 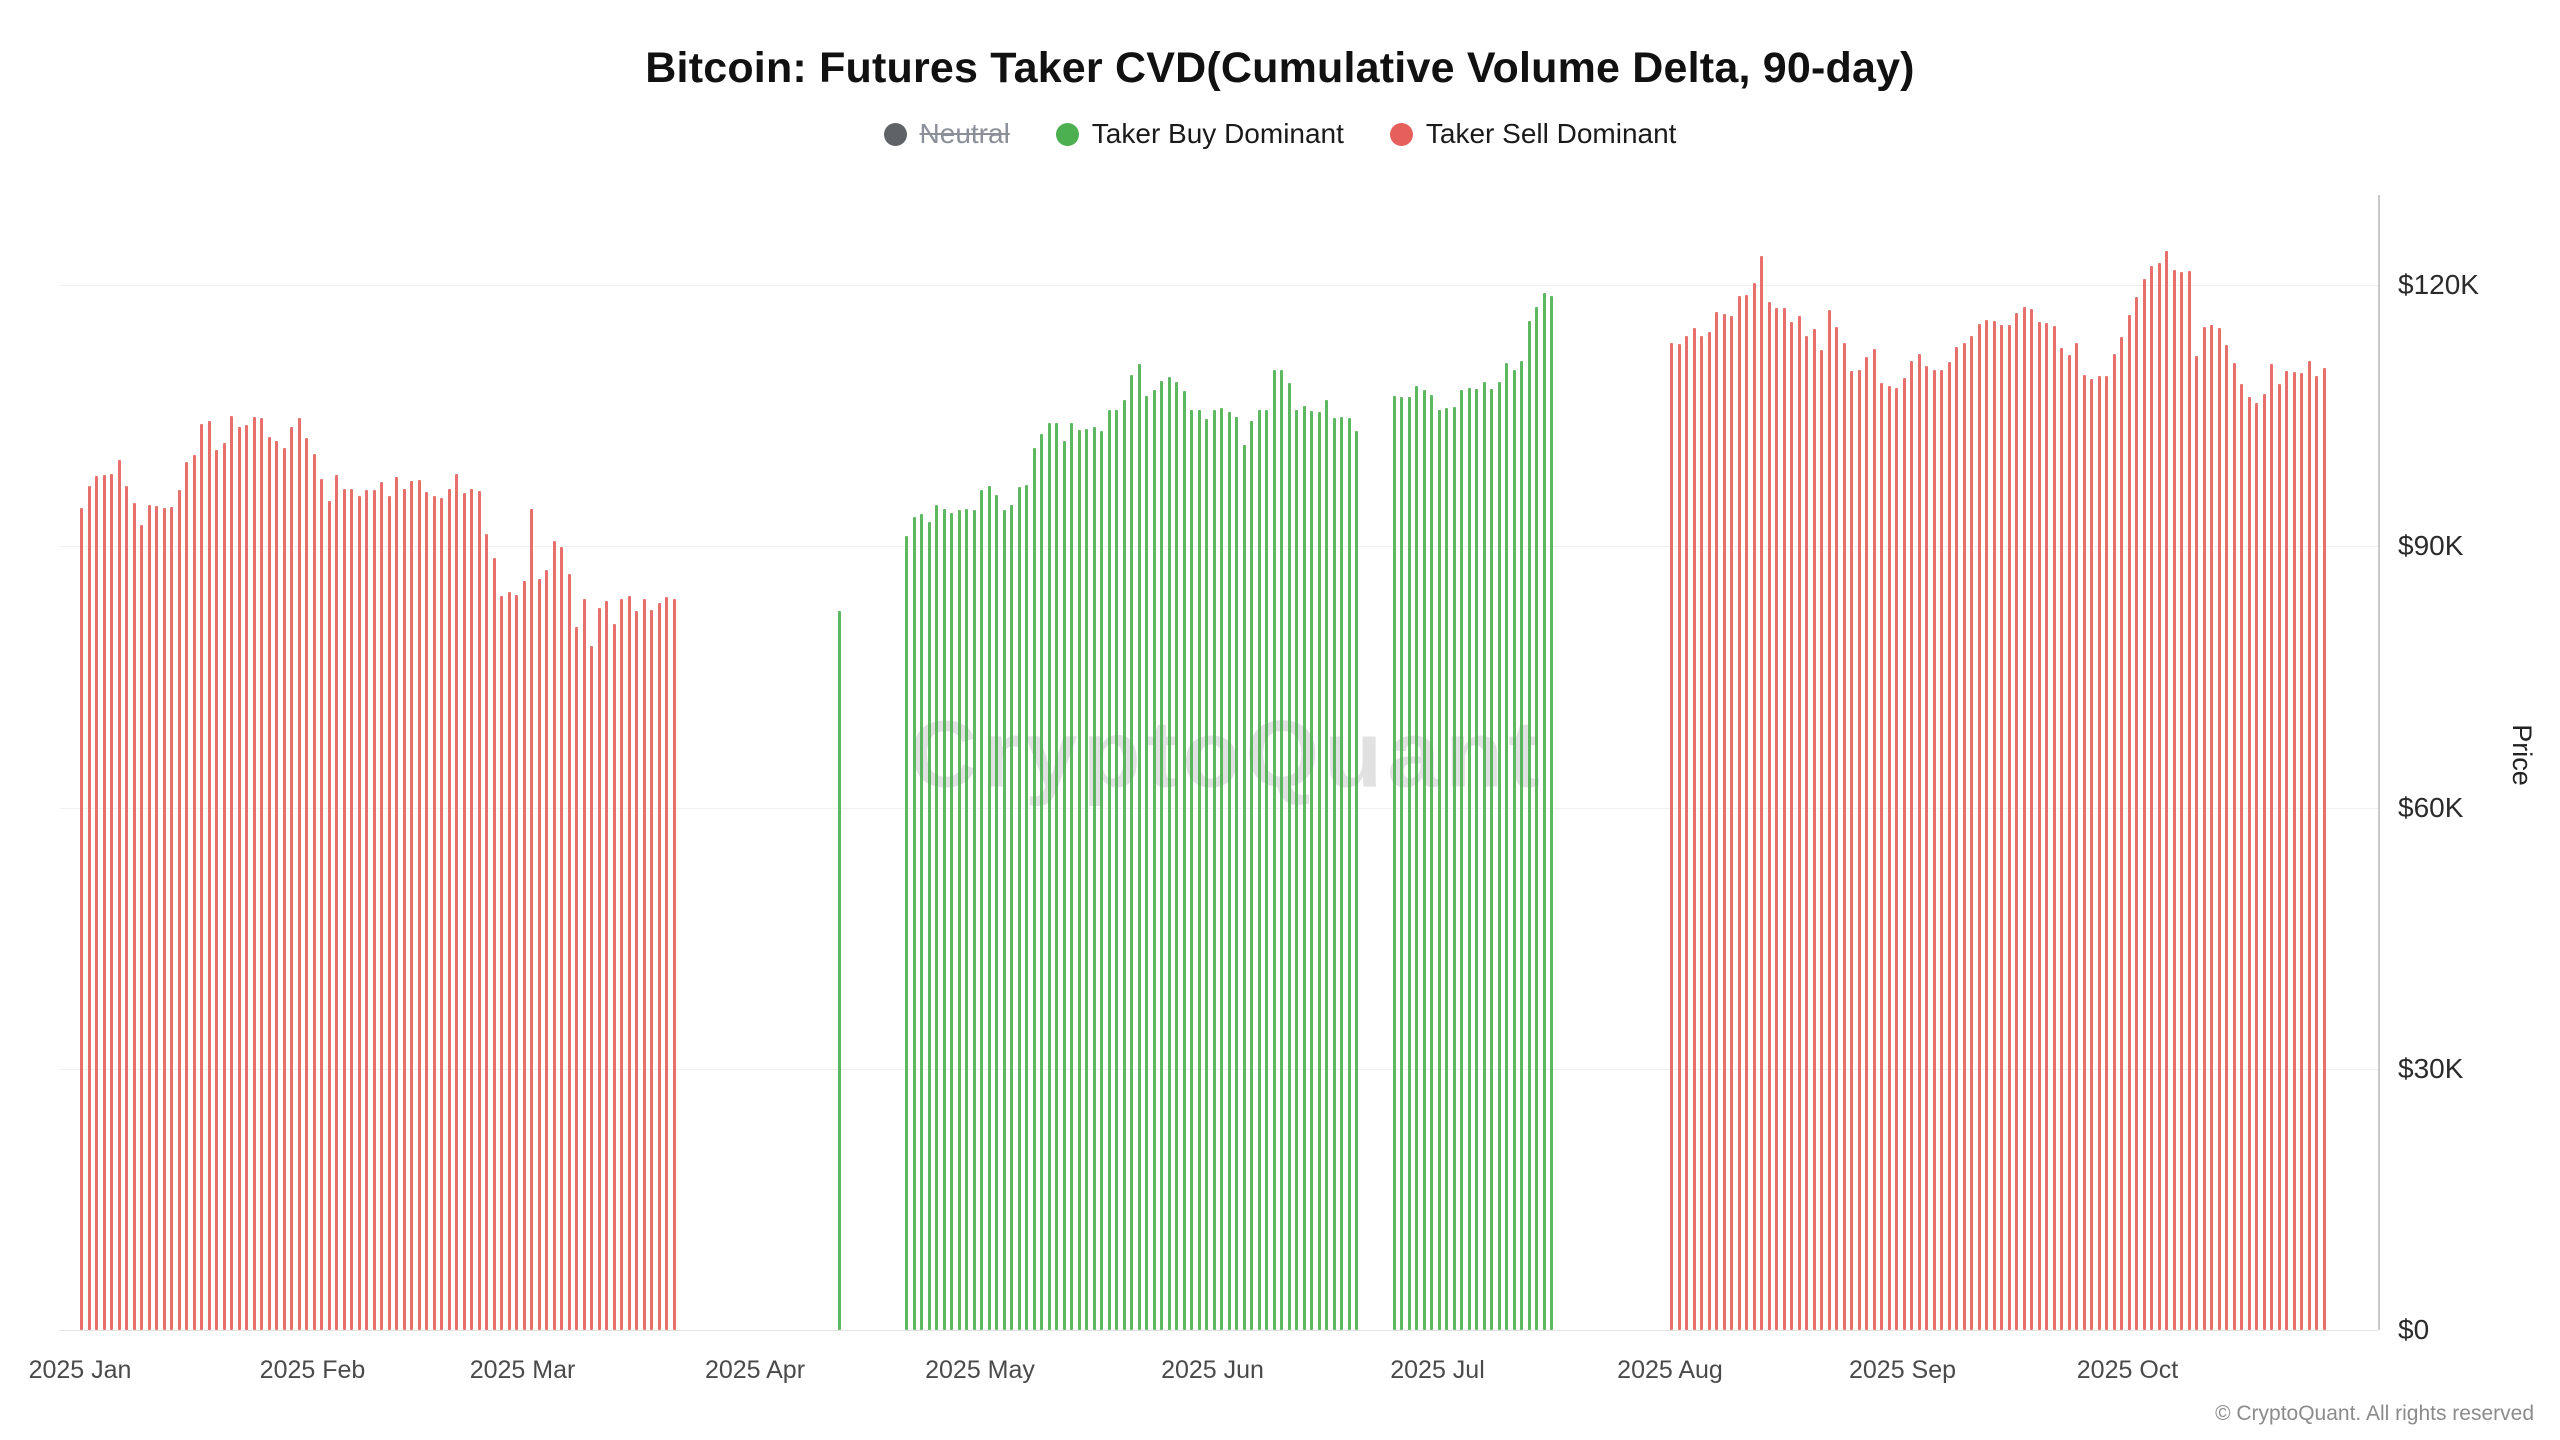 What do you see at coordinates (2431, 546) in the screenshot?
I see `y-axis-tick-label: $90K` at bounding box center [2431, 546].